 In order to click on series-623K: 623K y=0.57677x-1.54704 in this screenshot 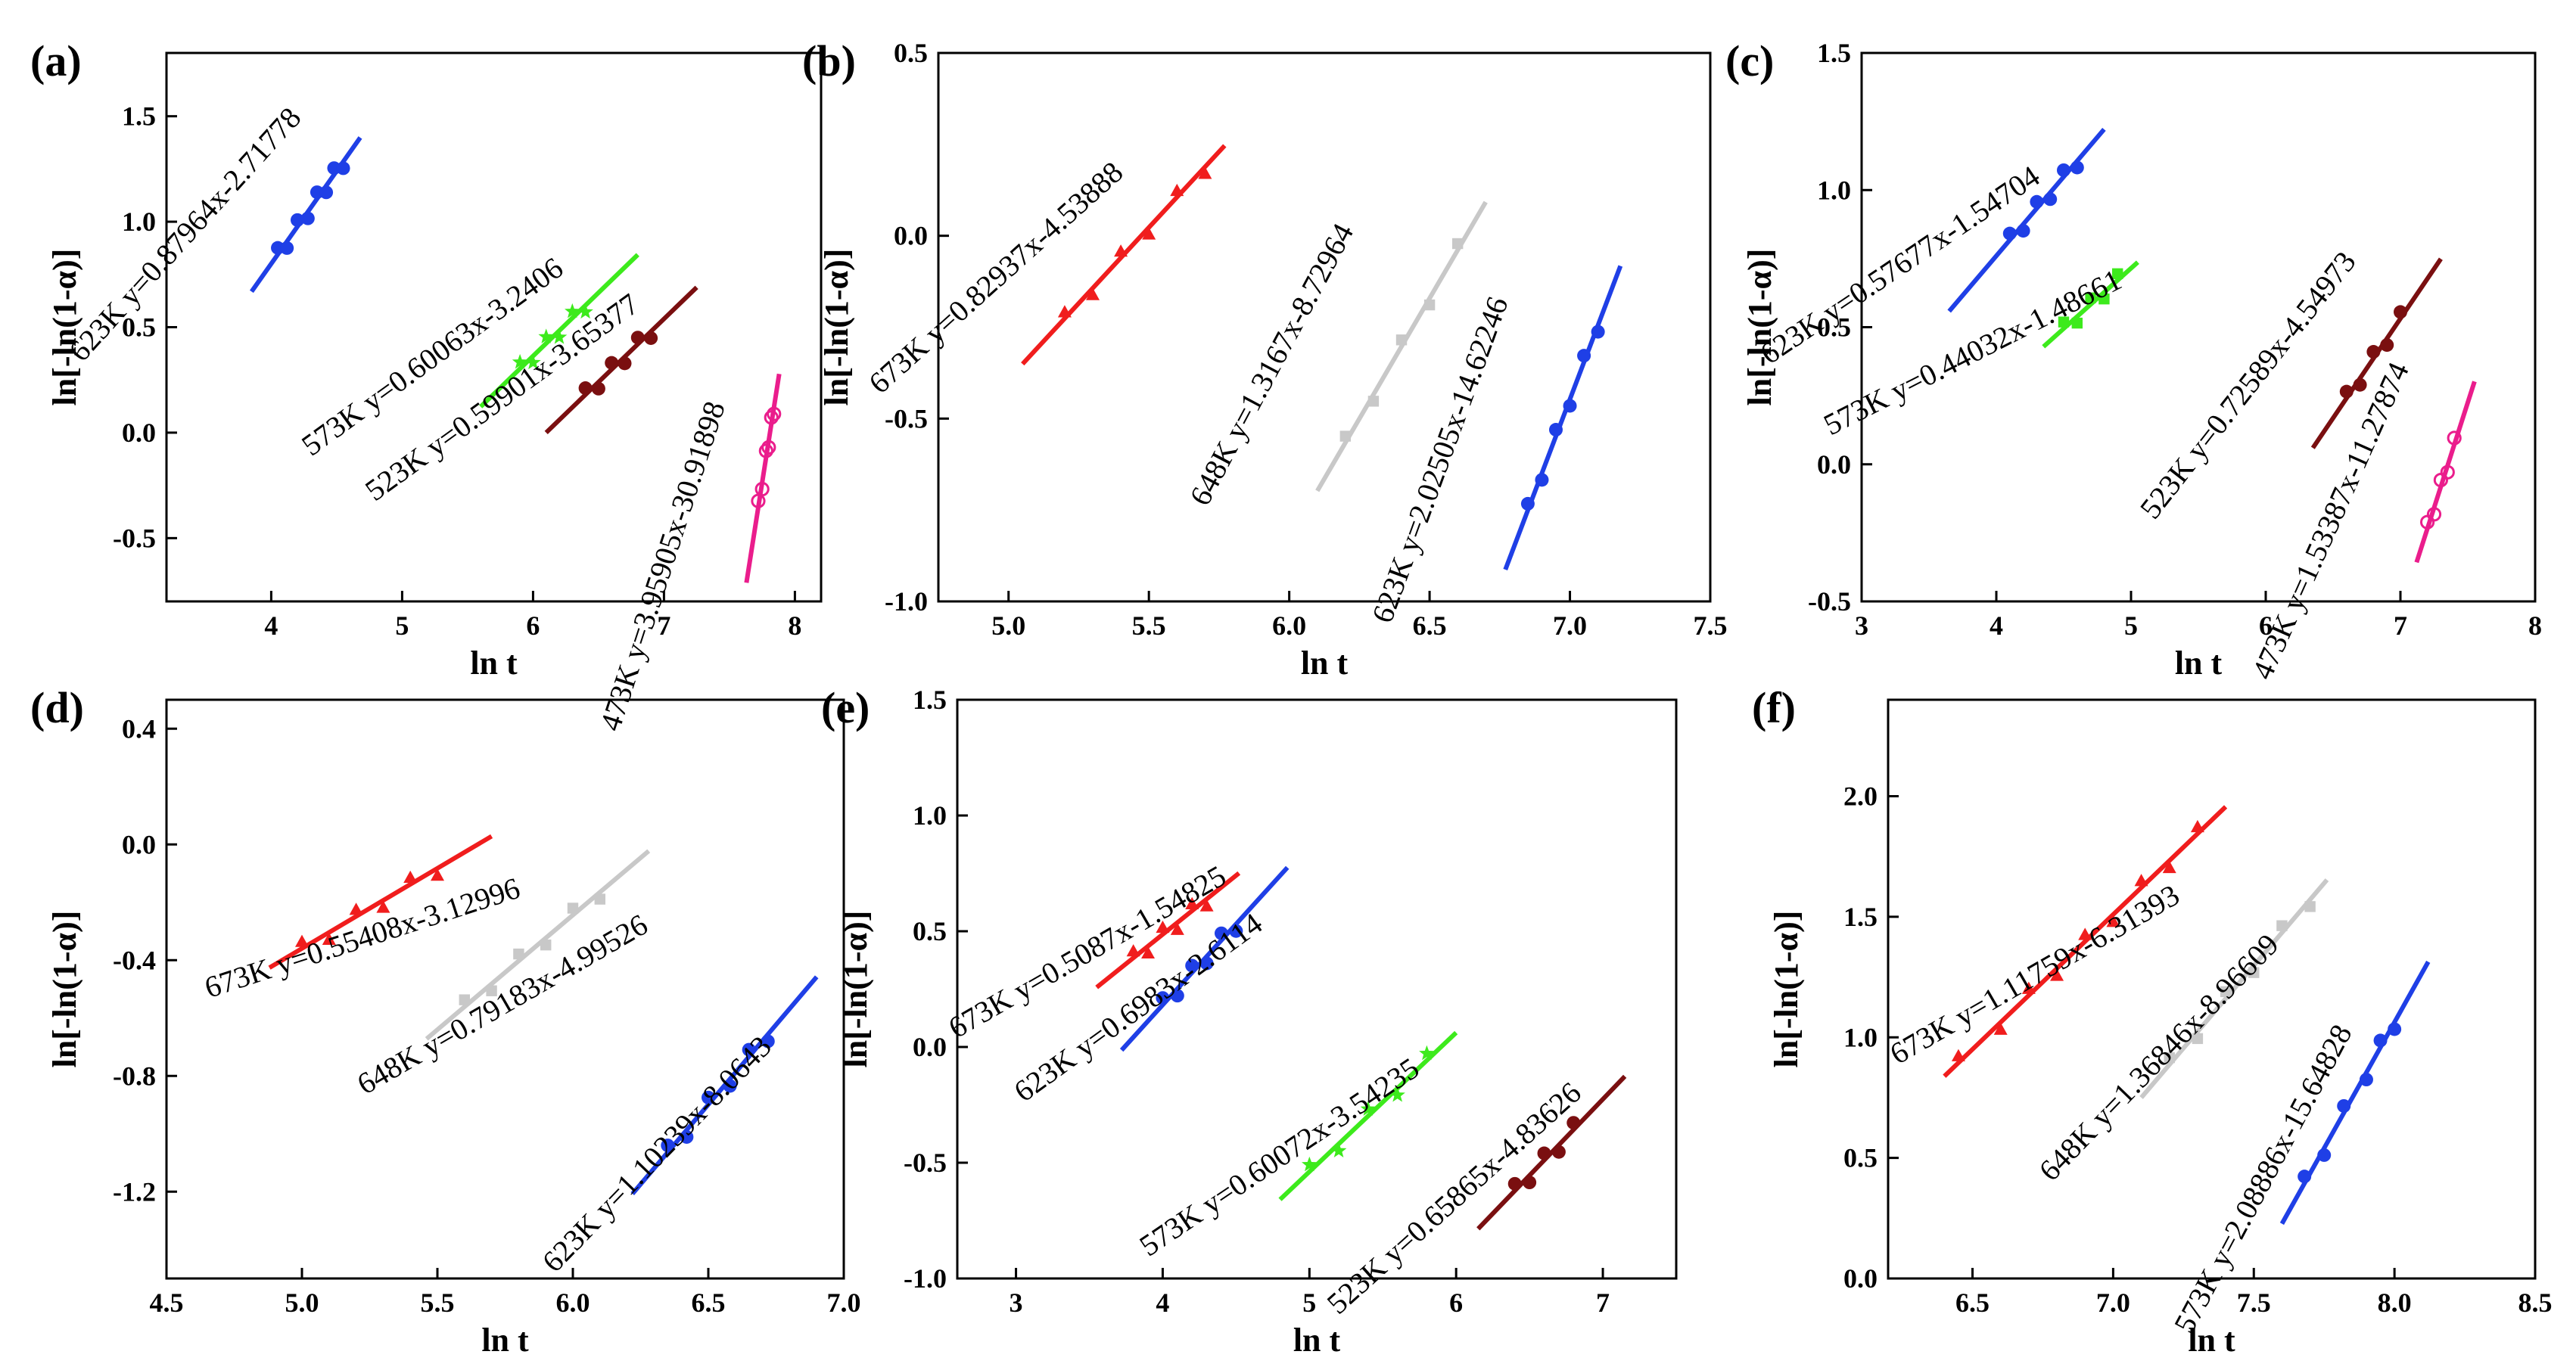, I will do `click(1930, 249)`.